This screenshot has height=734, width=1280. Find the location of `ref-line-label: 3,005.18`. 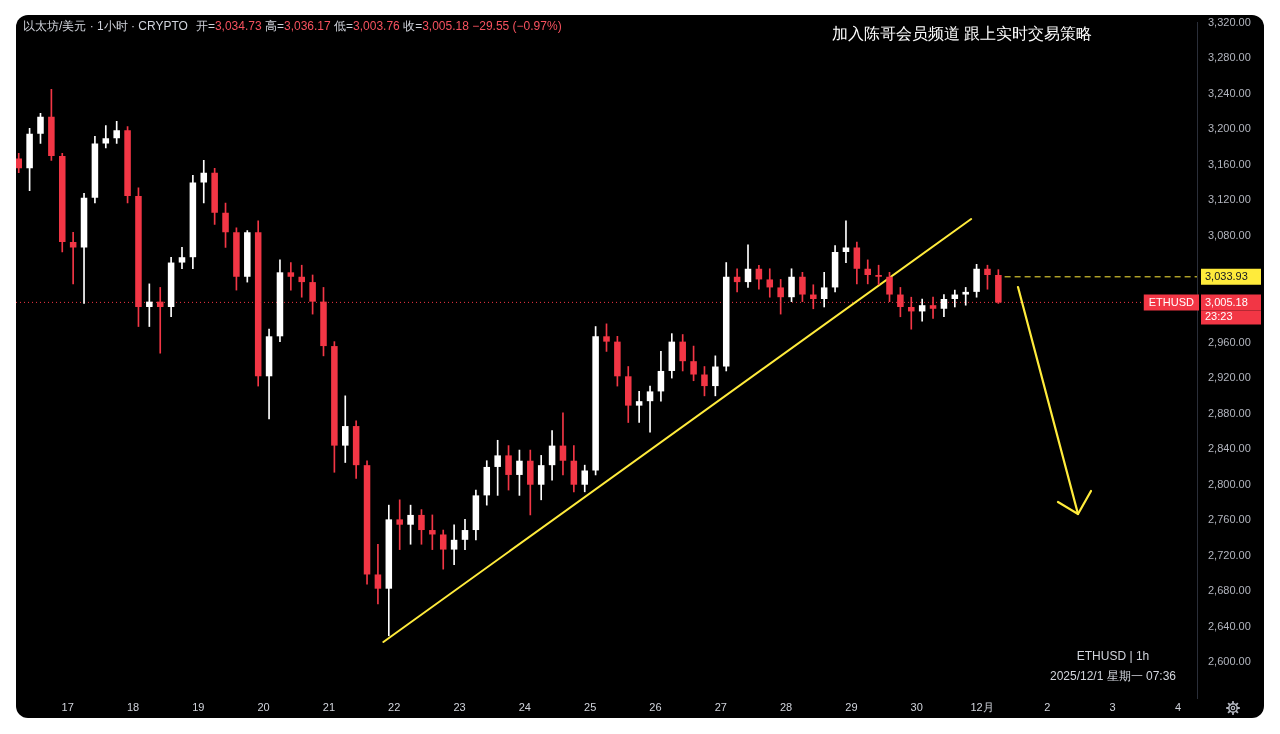

ref-line-label: 3,005.18 is located at coordinates (1226, 301).